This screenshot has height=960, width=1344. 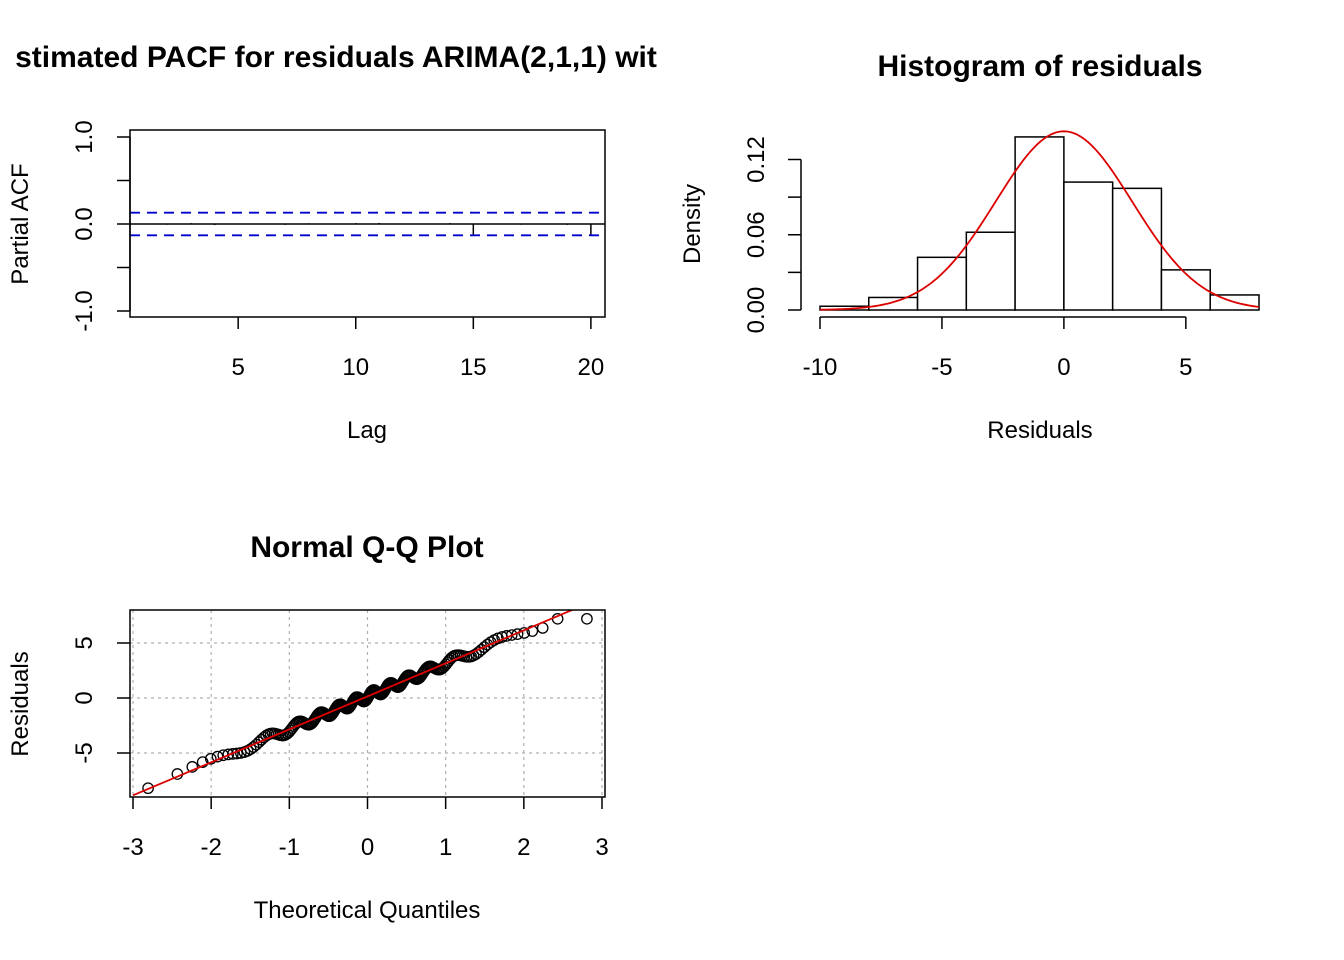 What do you see at coordinates (367, 910) in the screenshot?
I see `qq-xlabel: Theoretical Quantiles` at bounding box center [367, 910].